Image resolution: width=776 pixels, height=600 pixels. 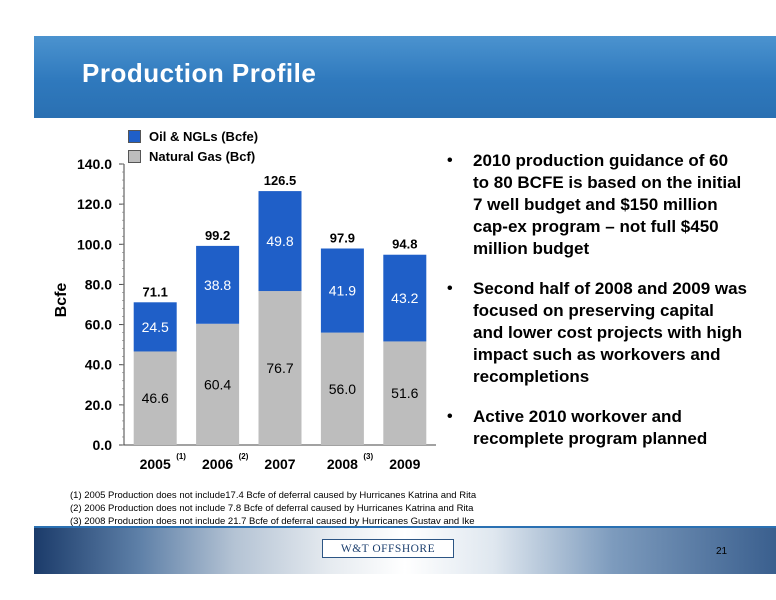 I want to click on y-tick-label: 120.0, so click(x=94, y=204).